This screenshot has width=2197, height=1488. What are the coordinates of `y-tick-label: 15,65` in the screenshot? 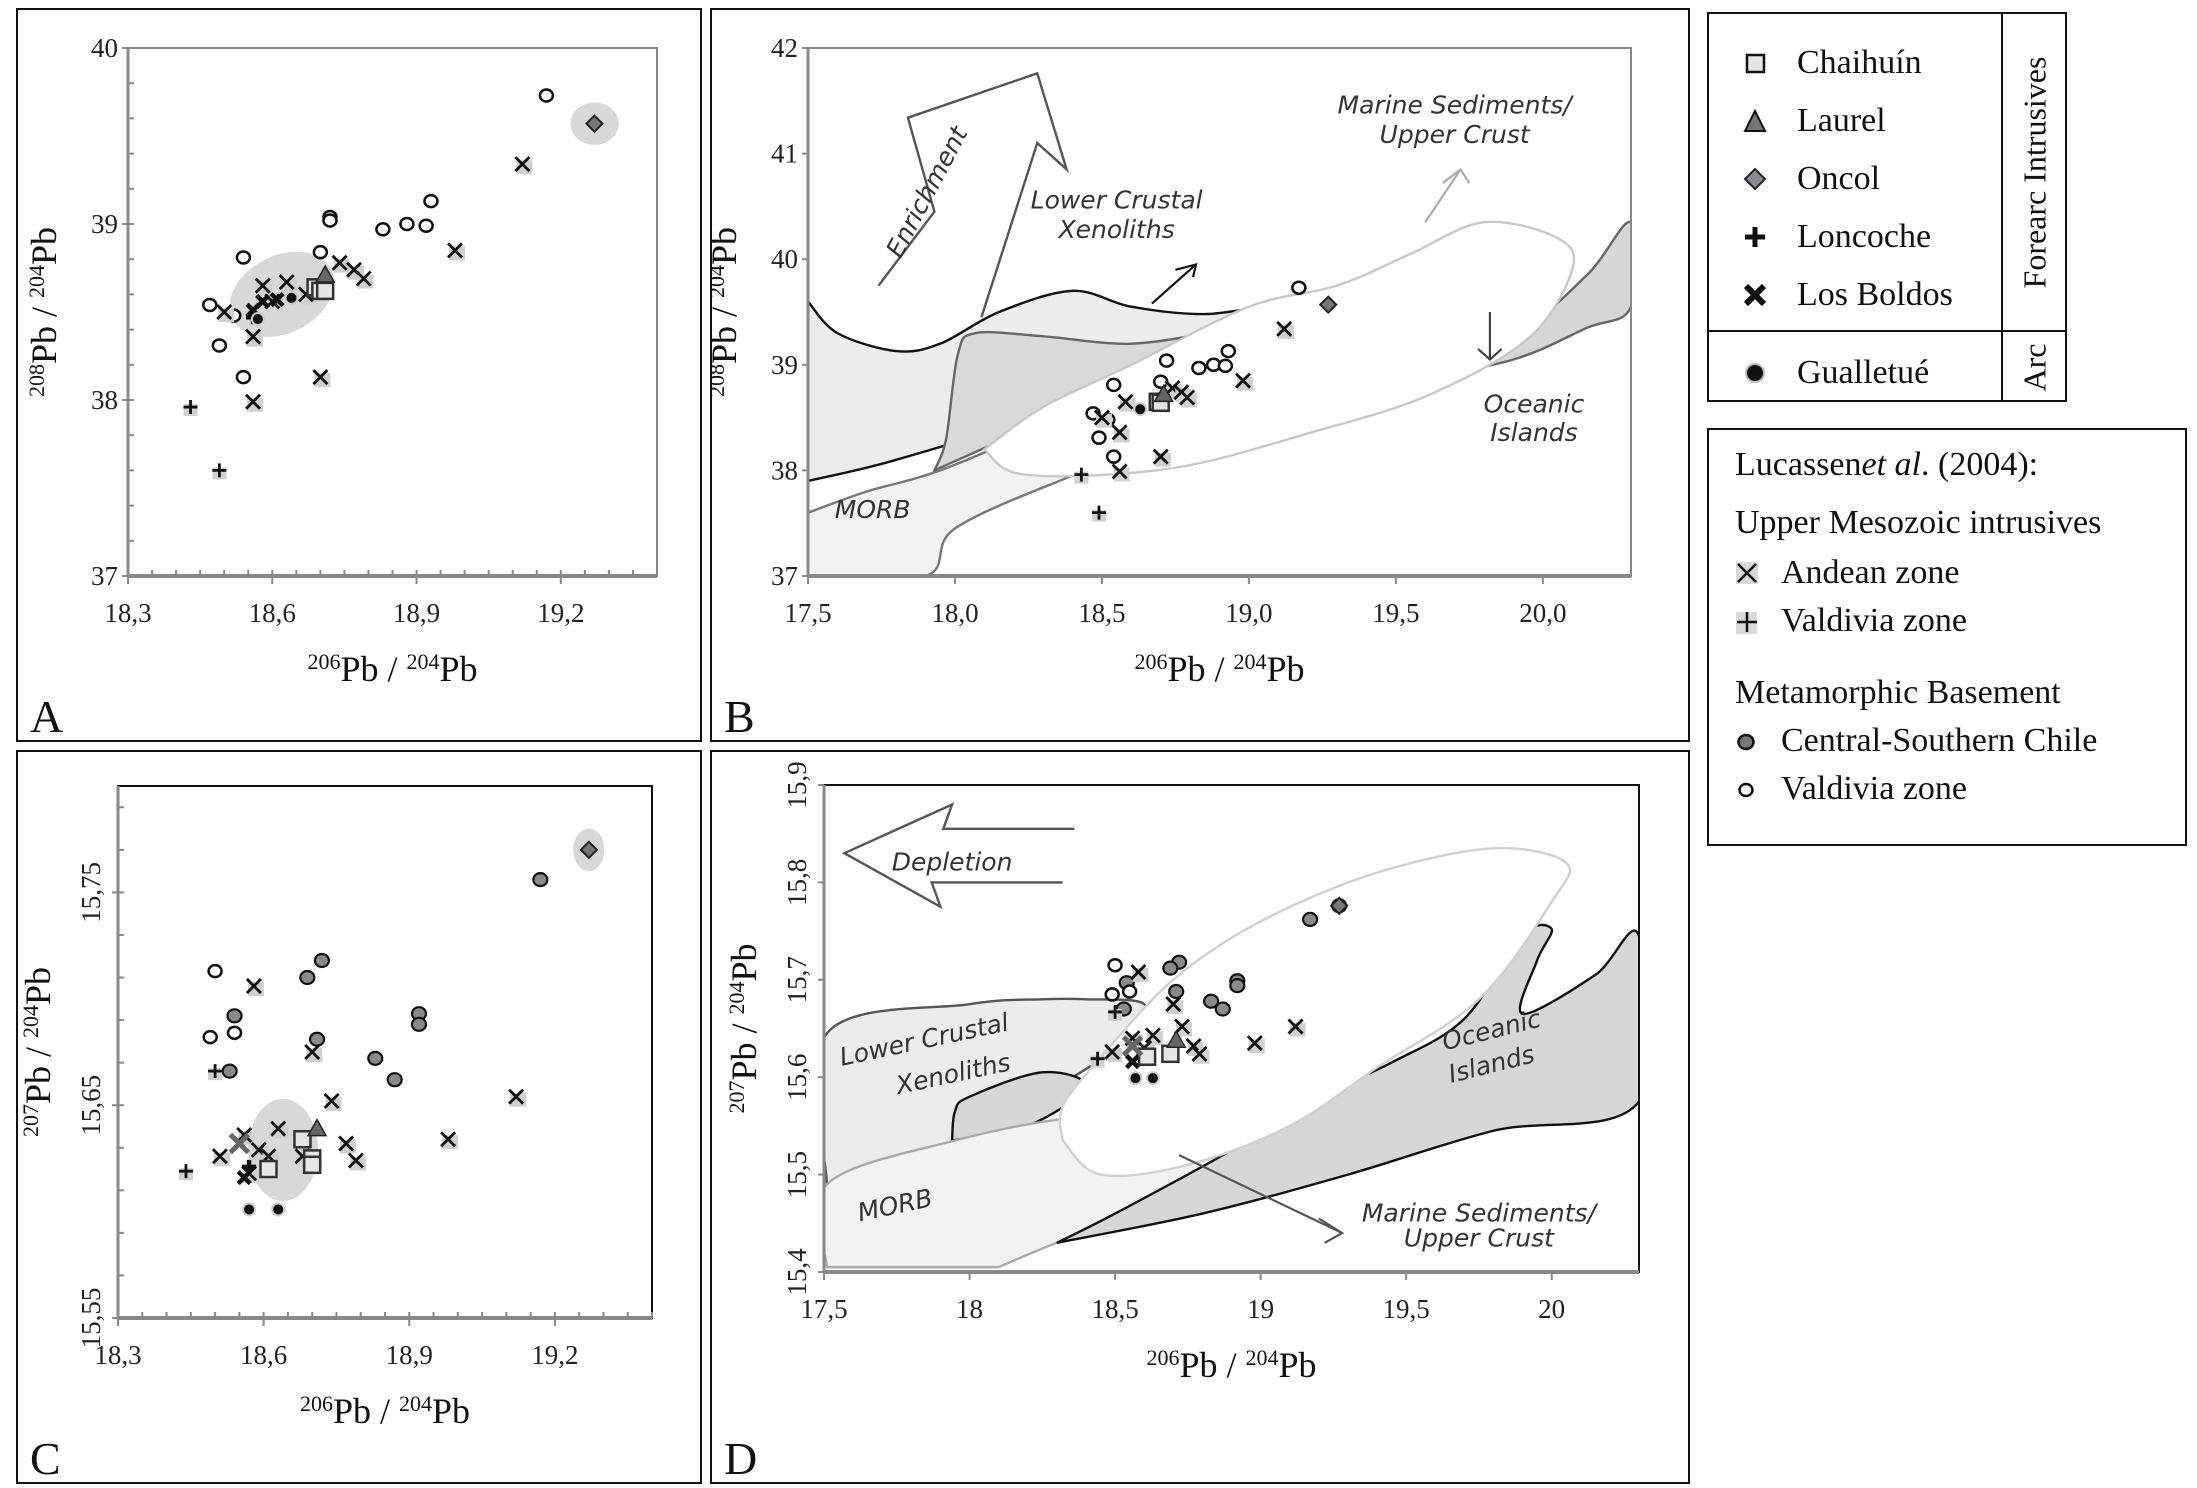 It's located at (91, 1105).